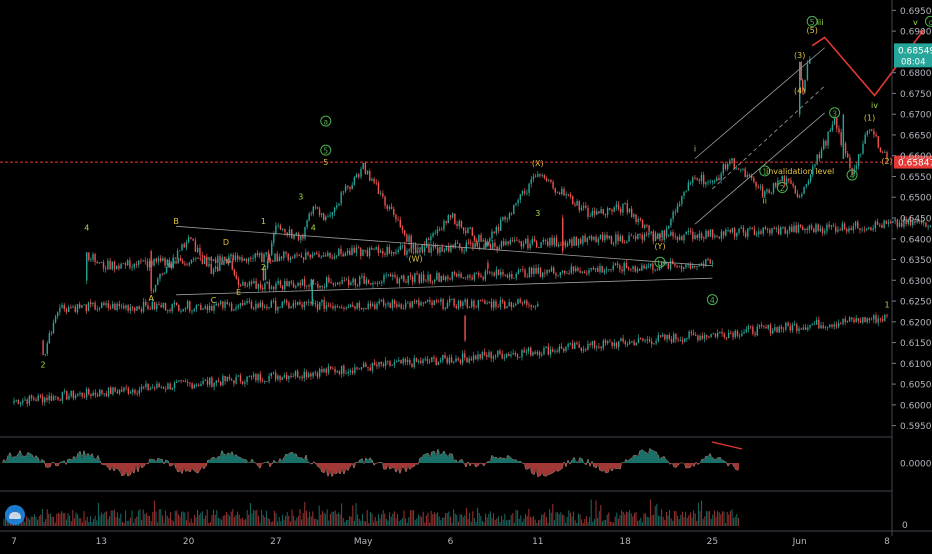 This screenshot has width=932, height=554. Describe the element at coordinates (101, 542) in the screenshot. I see `x-tick-label: 13` at that location.